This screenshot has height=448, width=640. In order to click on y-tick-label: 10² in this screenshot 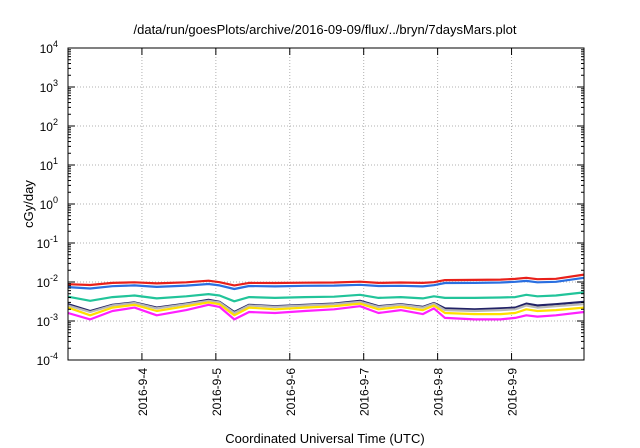, I will do `click(49, 125)`.